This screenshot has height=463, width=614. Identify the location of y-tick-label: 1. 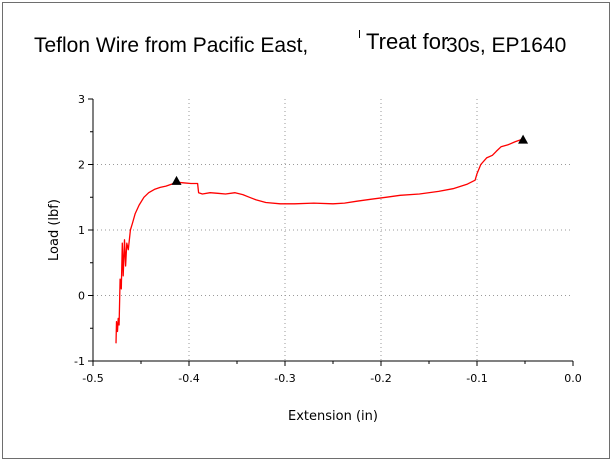
(81, 230).